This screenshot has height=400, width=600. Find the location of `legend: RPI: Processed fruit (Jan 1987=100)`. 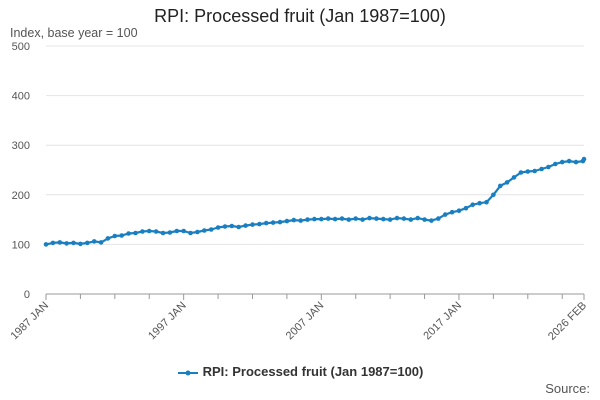

legend: RPI: Processed fruit (Jan 1987=100) is located at coordinates (300, 371).